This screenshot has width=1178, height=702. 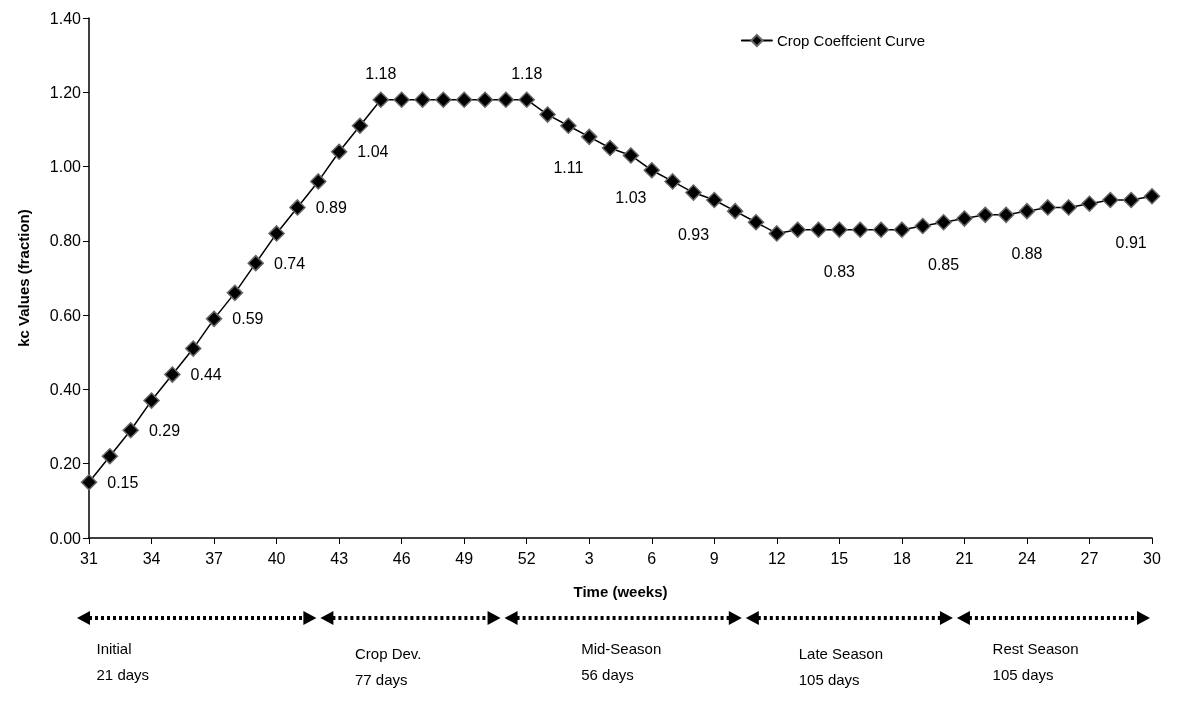 I want to click on x-tick-label: 43, so click(x=339, y=558).